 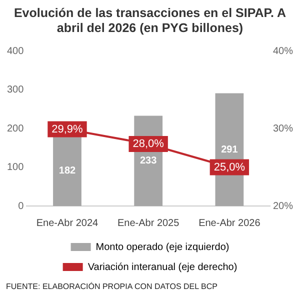 I want to click on data-label: 291, so click(x=229, y=150).